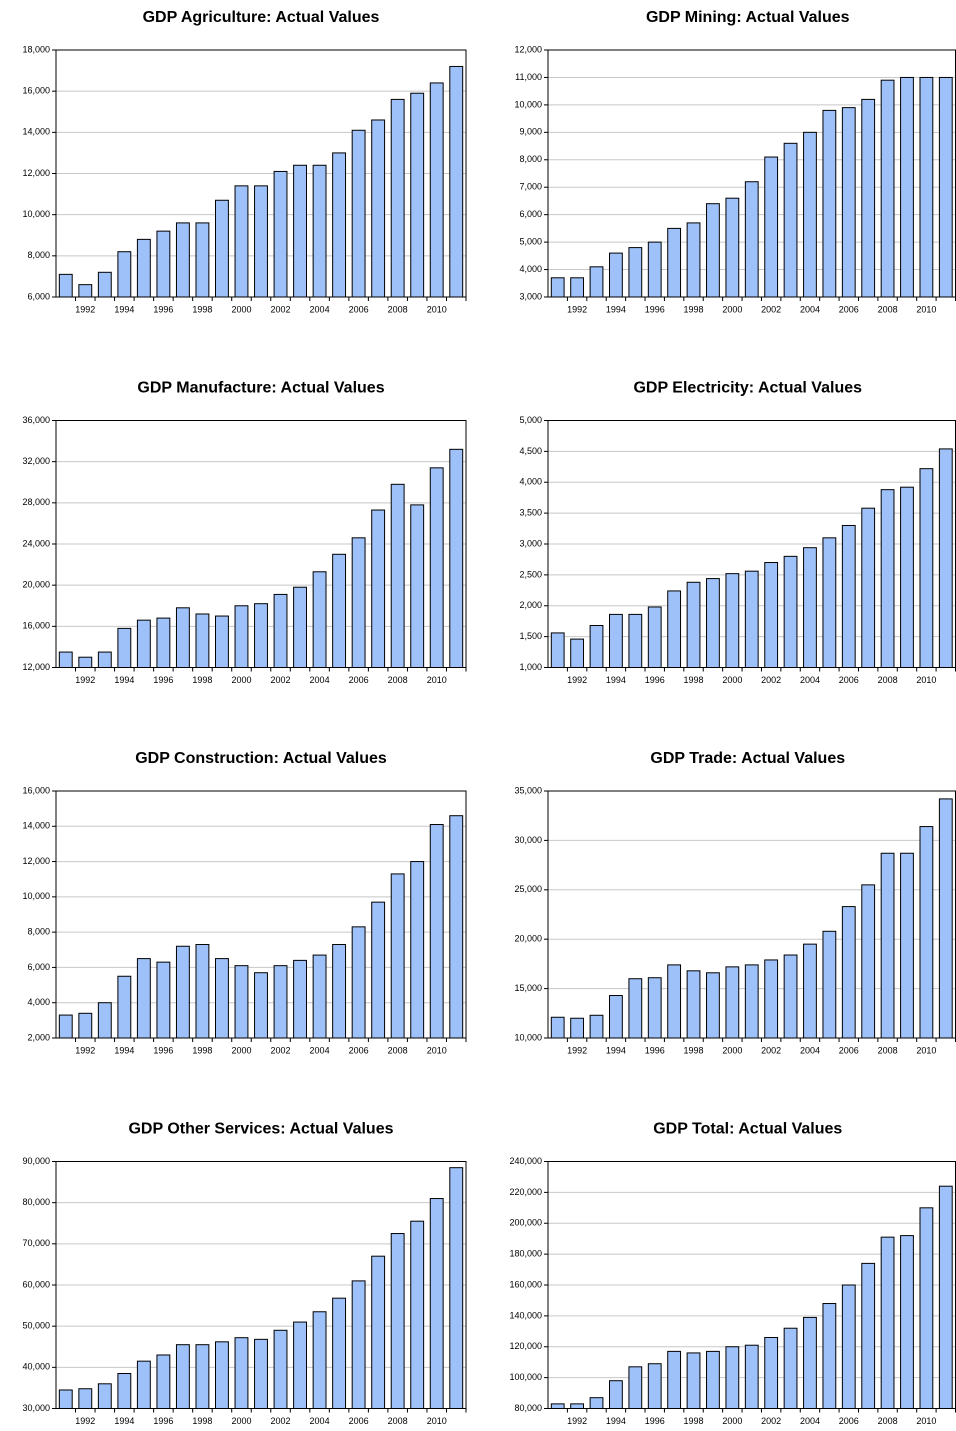  Describe the element at coordinates (530, 513) in the screenshot. I see `y-tick-label: 3,500` at that location.